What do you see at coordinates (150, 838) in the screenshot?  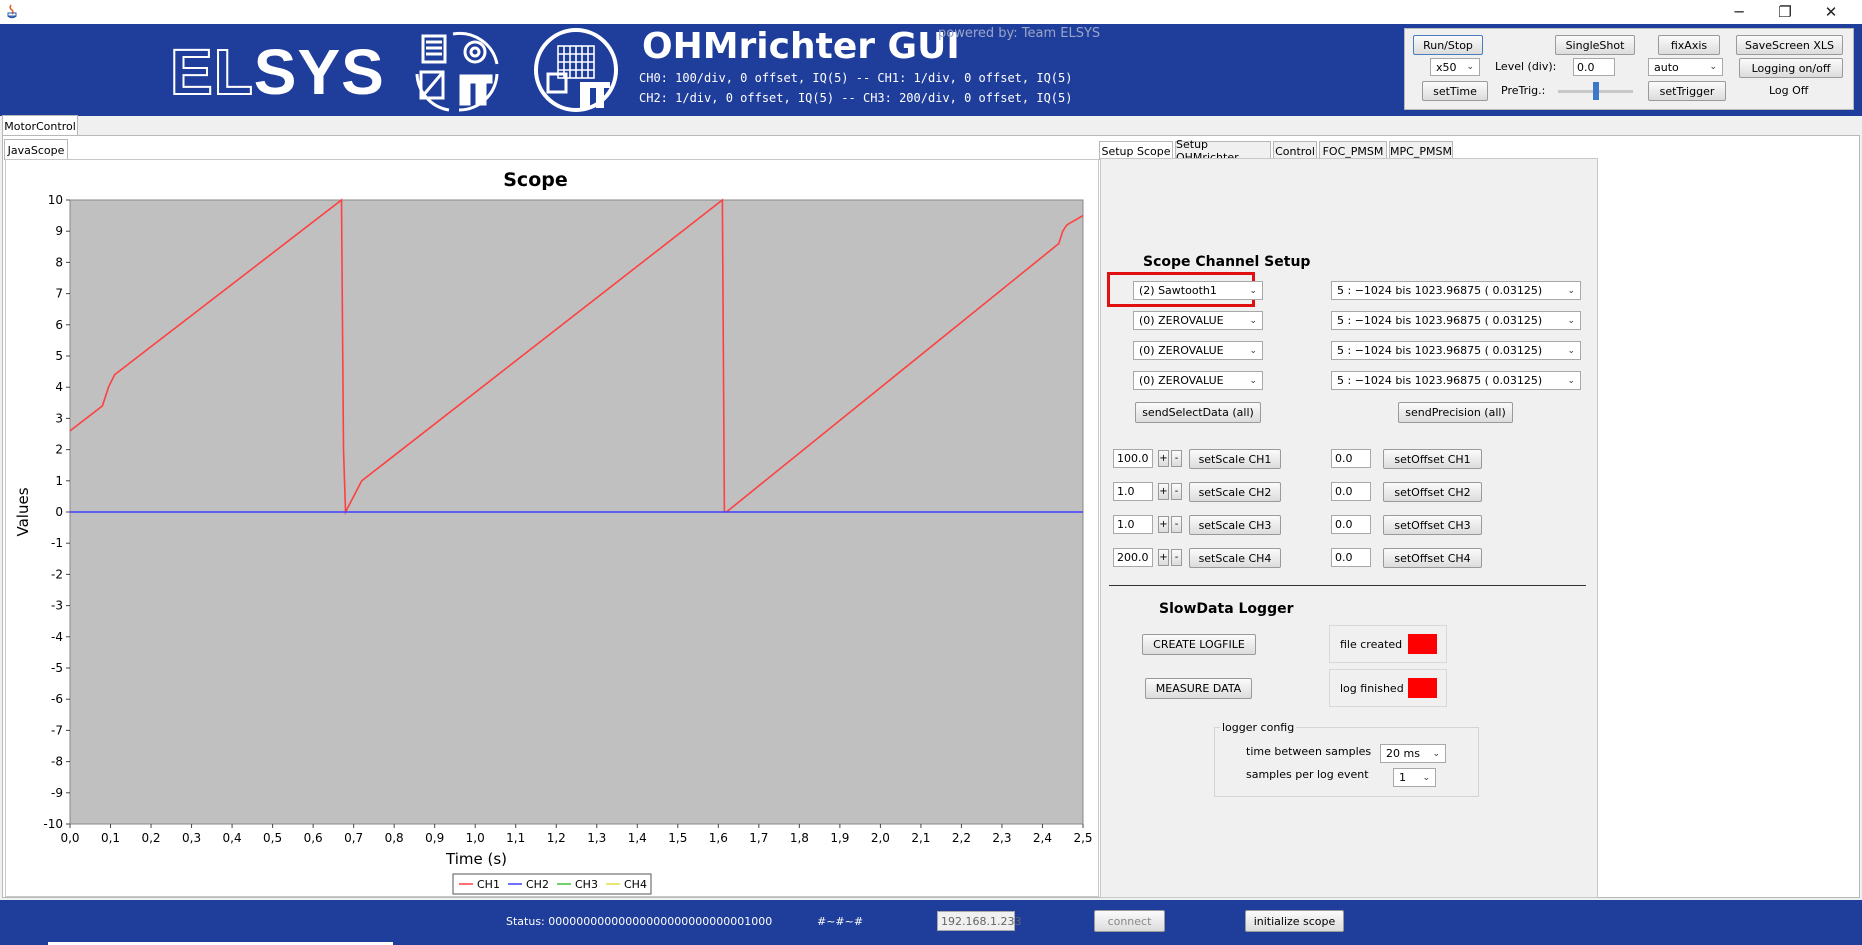 I see `x-tick-label: 0,2` at bounding box center [150, 838].